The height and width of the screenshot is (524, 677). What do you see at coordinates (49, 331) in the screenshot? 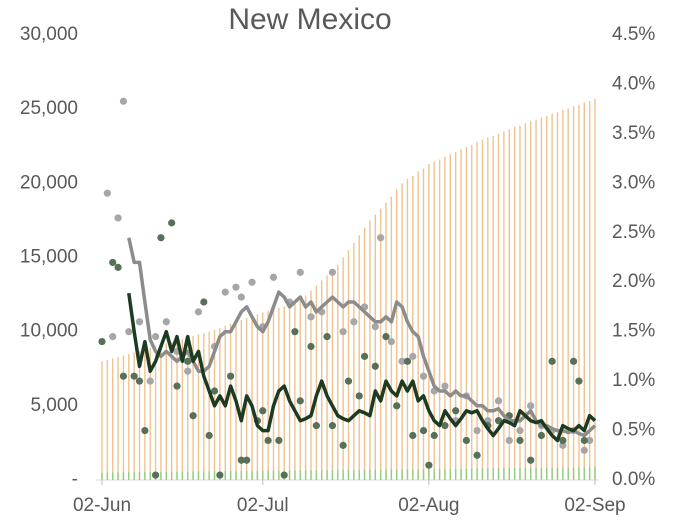
I see `y-tick-label: 10,000` at bounding box center [49, 331].